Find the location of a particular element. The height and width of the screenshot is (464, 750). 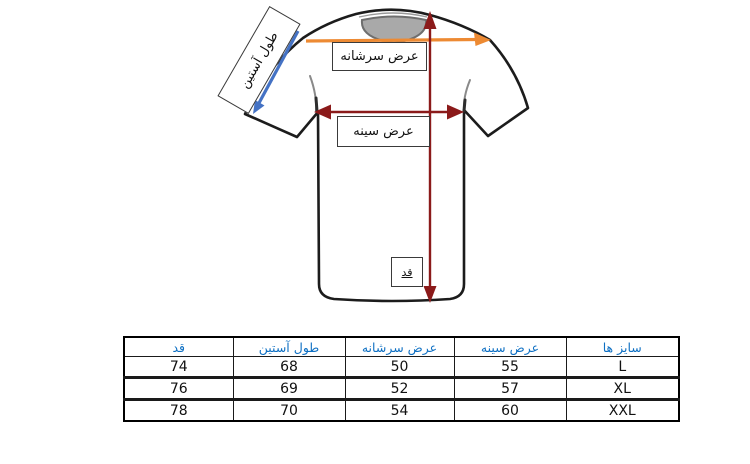

size-table-header-row: سایز ها عرض سینه عرض سرشانه طول آستین قد is located at coordinates (401, 346).